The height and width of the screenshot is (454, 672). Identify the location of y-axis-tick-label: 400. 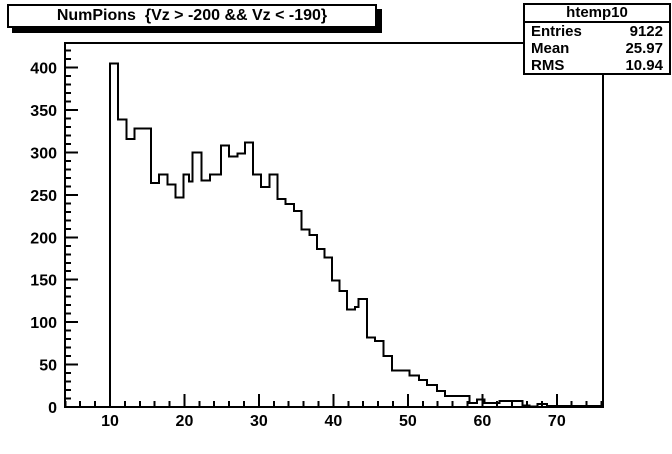
(43, 69).